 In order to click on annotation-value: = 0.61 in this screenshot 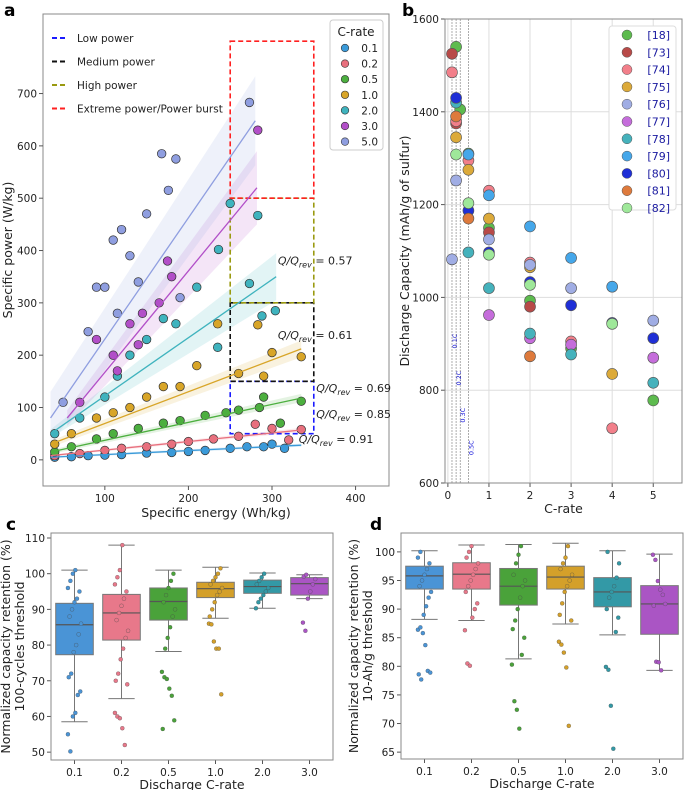, I will do `click(332, 335)`.